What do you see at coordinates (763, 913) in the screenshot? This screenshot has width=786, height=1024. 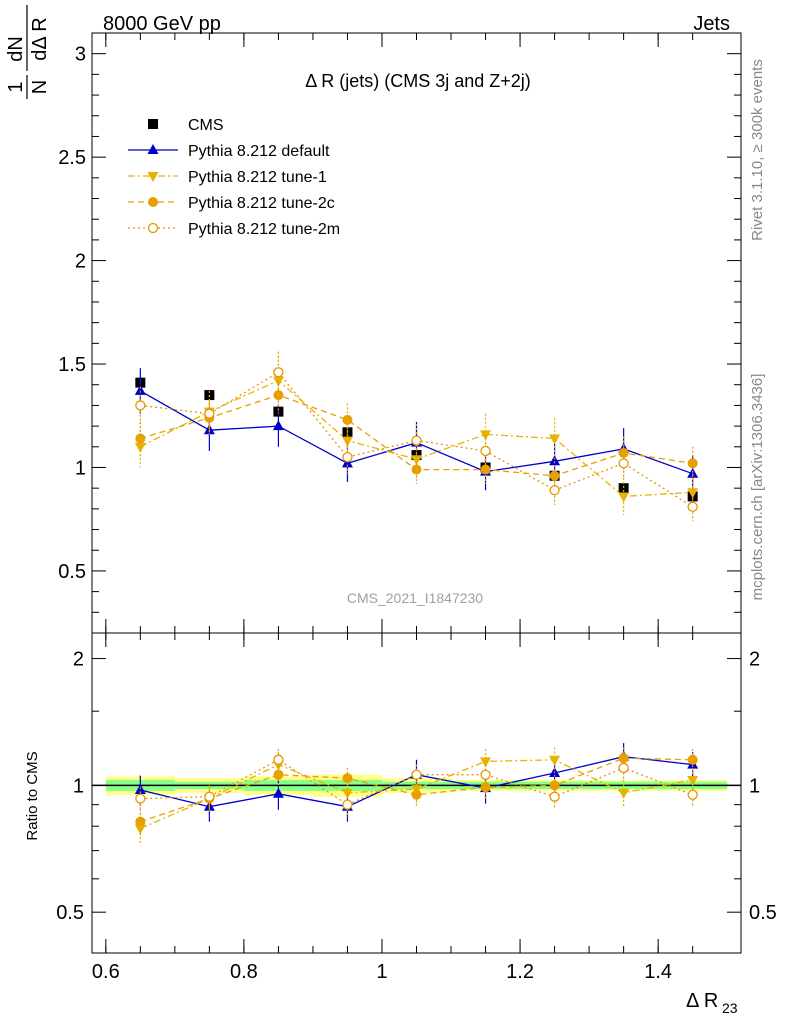 I see `ratio-ytick-label-right: 0.5` at bounding box center [763, 913].